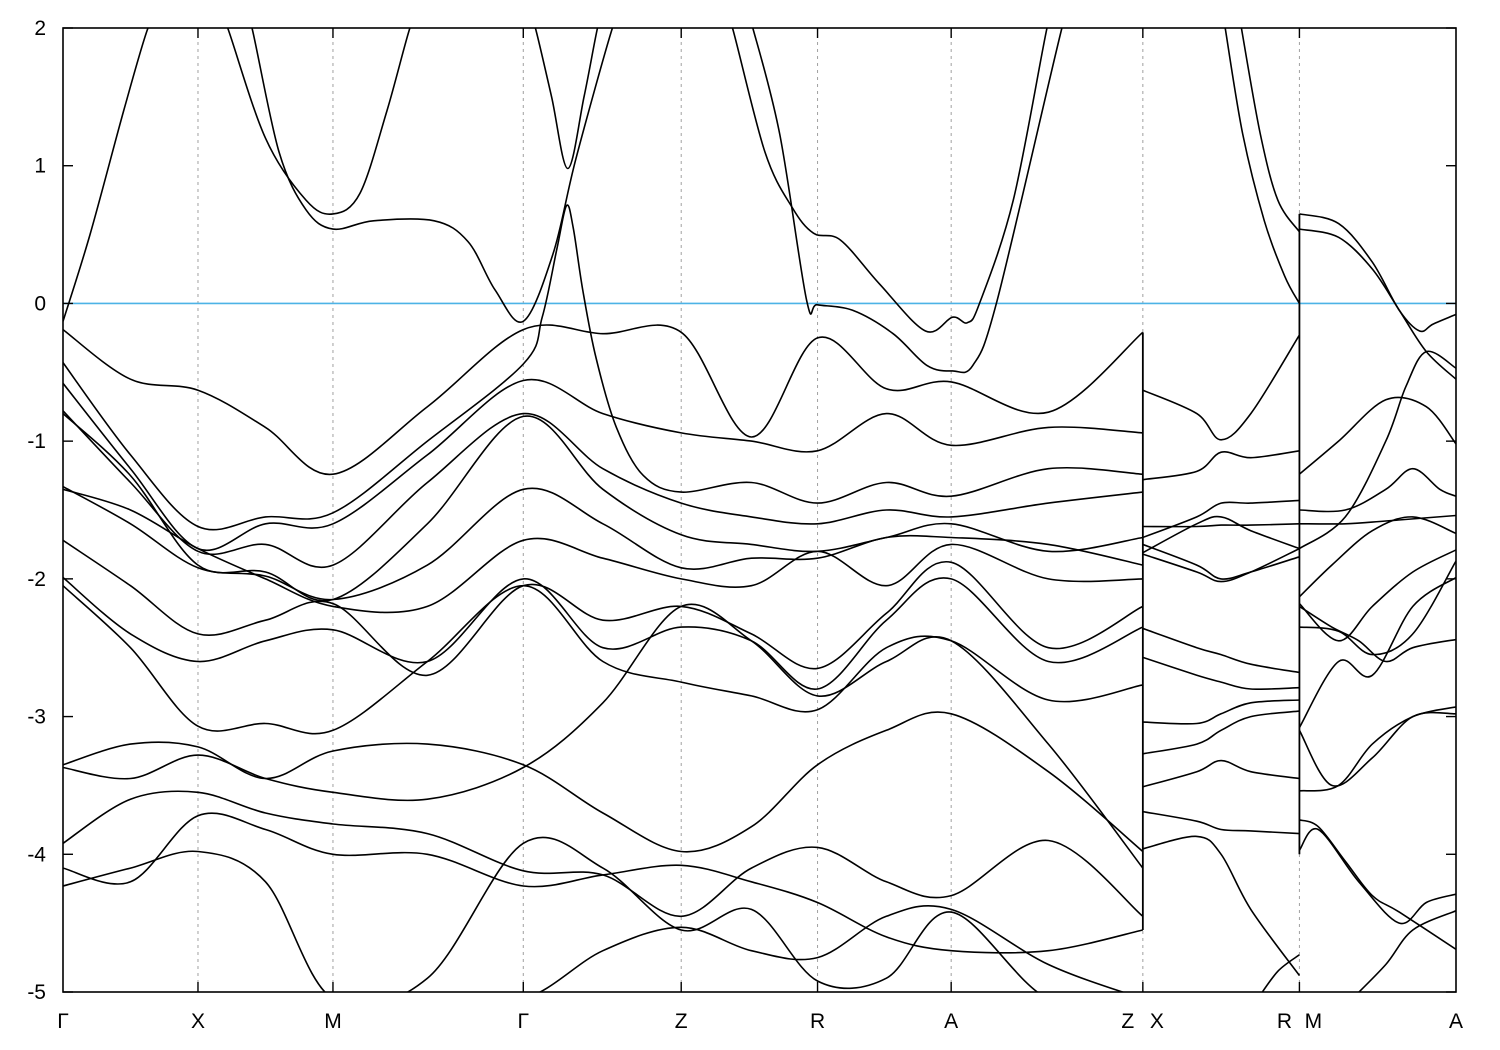 This screenshot has width=1500, height=1050. Describe the element at coordinates (36, 717) in the screenshot. I see `y-tick-label: -3` at that location.